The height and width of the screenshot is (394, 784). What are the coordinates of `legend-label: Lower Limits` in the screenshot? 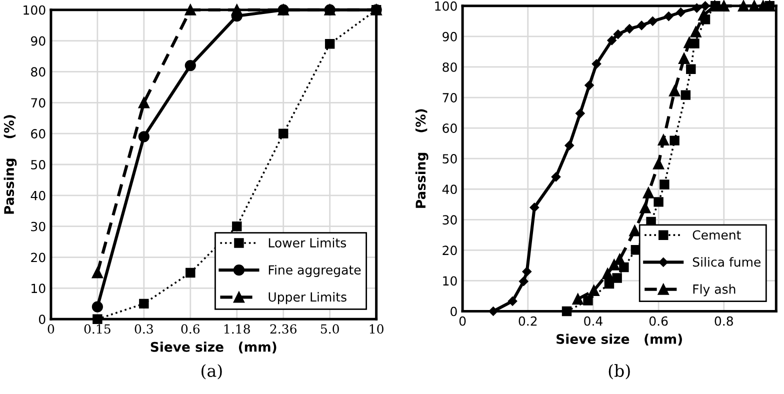 It's located at (307, 243).